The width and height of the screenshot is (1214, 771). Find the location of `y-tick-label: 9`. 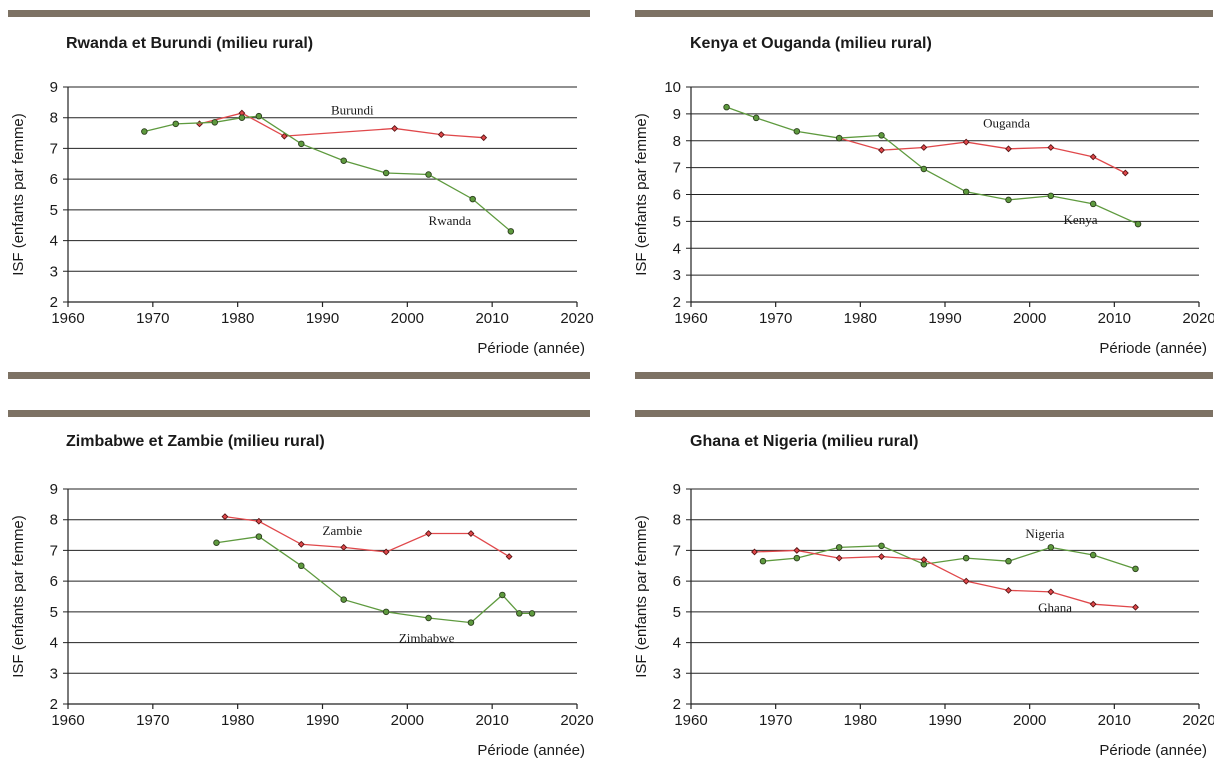

y-tick-label: 9 is located at coordinates (54, 489).